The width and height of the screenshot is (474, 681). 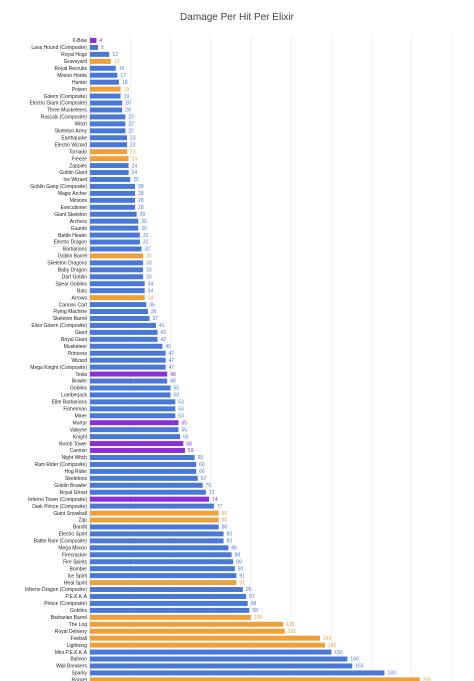 I want to click on data-label: 95, so click(x=249, y=590).